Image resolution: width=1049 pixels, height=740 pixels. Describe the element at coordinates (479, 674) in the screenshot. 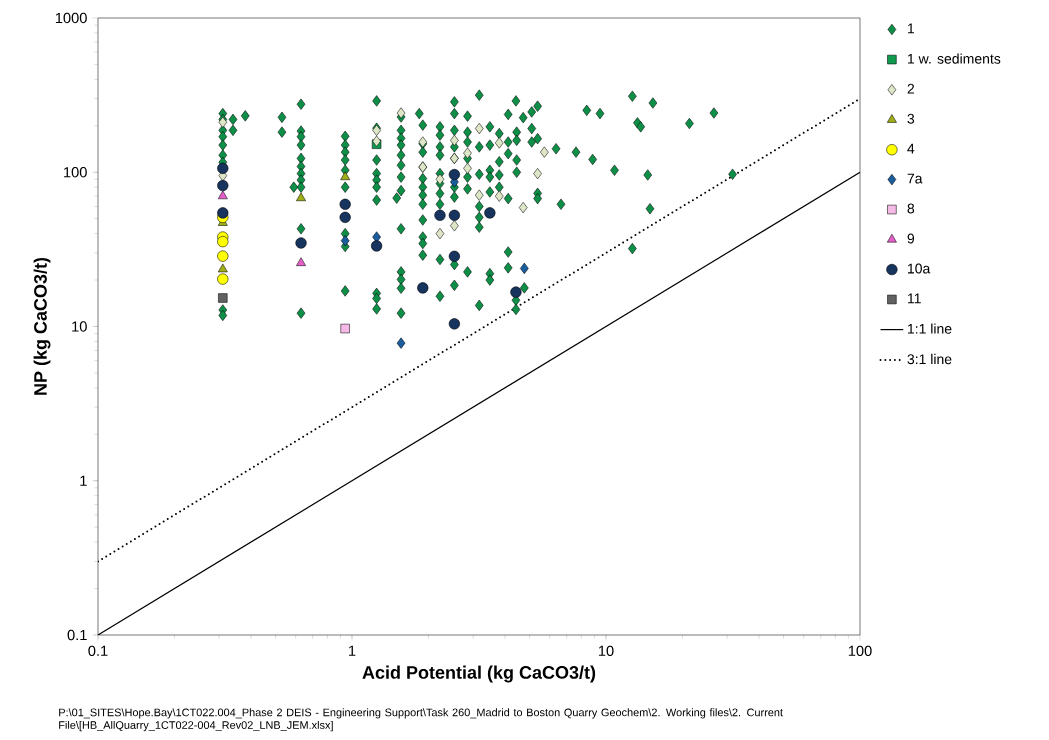

I see `x-axis-title: Acid Potential (kg CaCO3/t)` at that location.